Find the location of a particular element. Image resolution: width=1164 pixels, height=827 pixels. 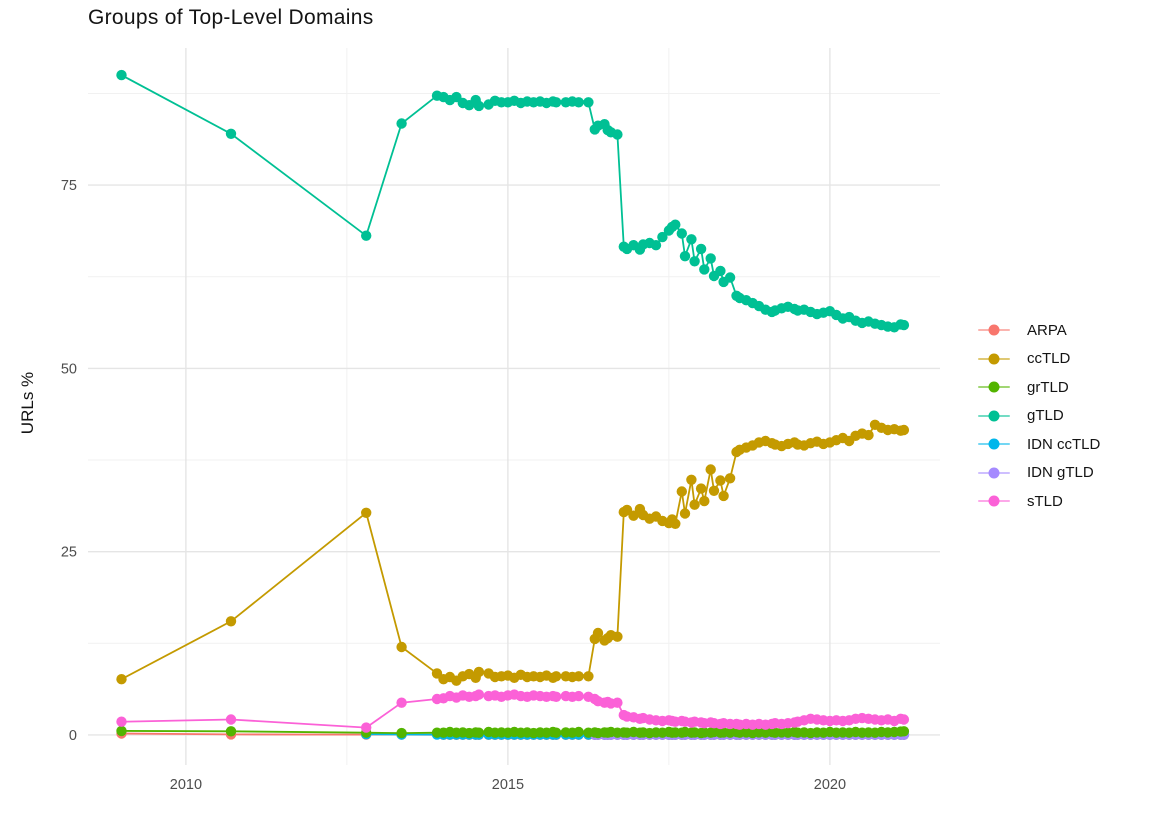

legend-item-arpa: ARPA is located at coordinates (1039, 330).